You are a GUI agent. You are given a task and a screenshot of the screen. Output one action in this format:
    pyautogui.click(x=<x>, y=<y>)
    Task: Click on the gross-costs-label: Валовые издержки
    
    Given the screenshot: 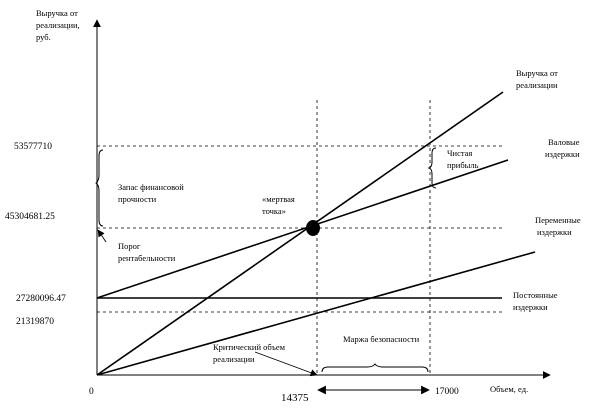 What is the action you would take?
    pyautogui.click(x=563, y=148)
    